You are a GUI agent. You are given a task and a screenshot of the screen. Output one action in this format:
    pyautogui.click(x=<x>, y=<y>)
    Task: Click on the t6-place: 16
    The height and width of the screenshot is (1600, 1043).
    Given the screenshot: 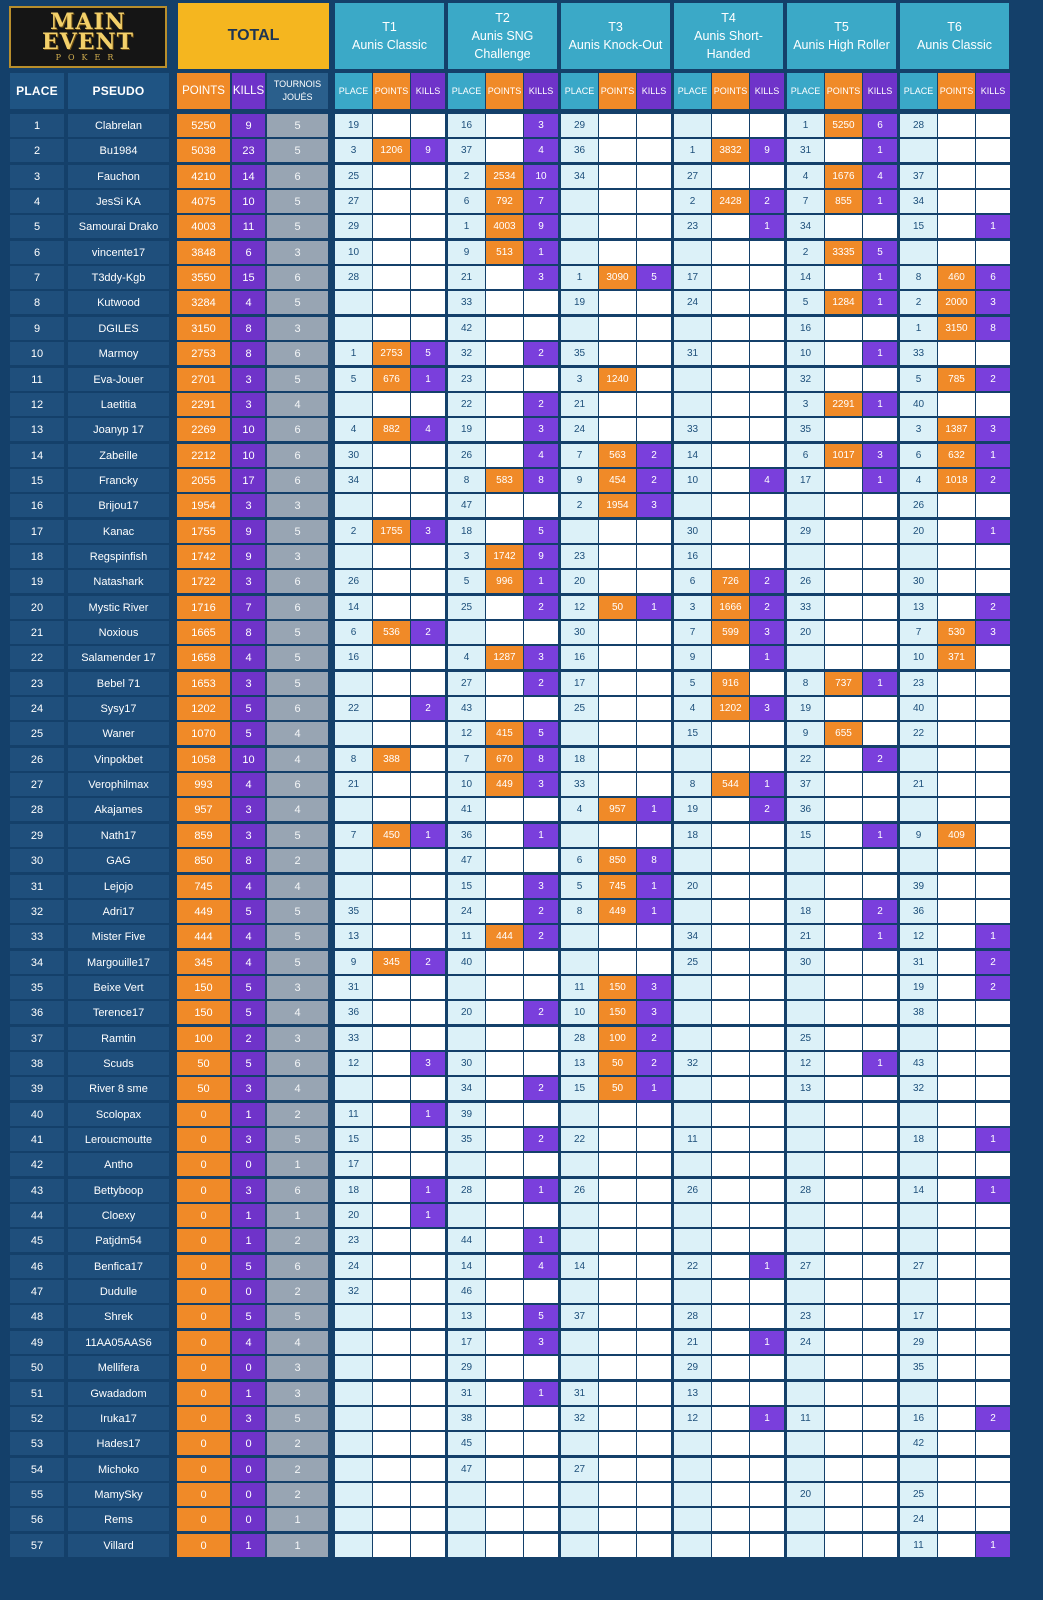 What is the action you would take?
    pyautogui.click(x=918, y=1418)
    